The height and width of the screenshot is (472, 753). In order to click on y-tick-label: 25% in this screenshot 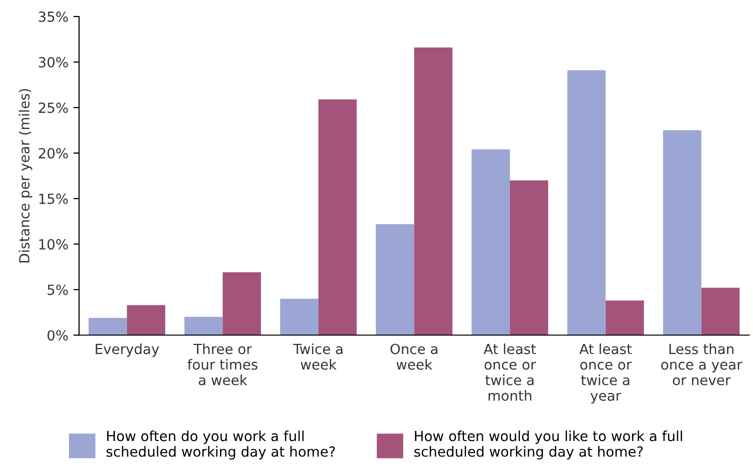, I will do `click(53, 108)`.